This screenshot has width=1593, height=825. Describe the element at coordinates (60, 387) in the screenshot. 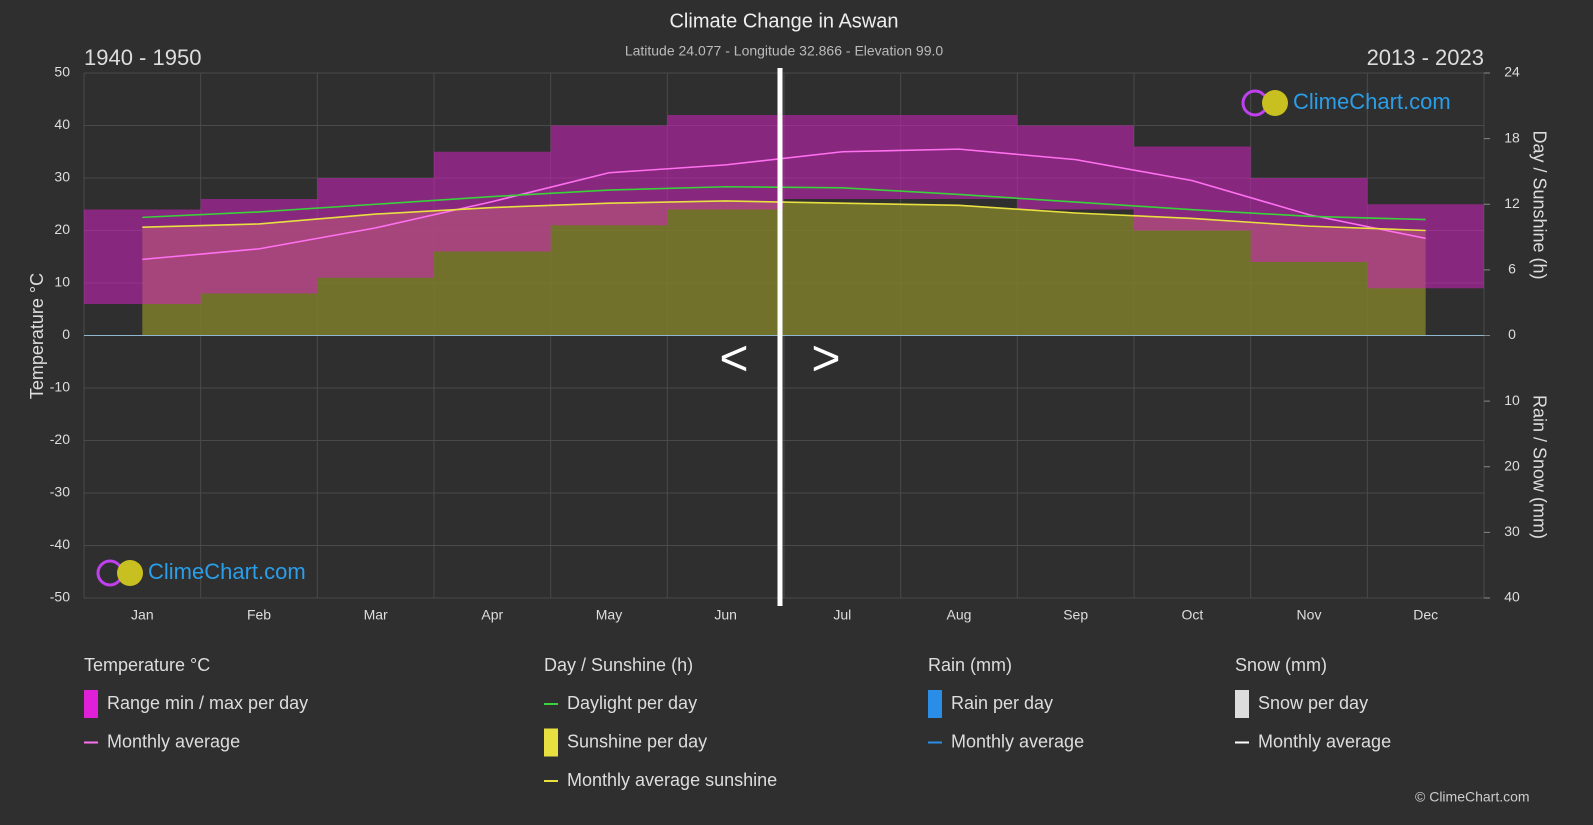

I see `y-tick-label: -10` at that location.